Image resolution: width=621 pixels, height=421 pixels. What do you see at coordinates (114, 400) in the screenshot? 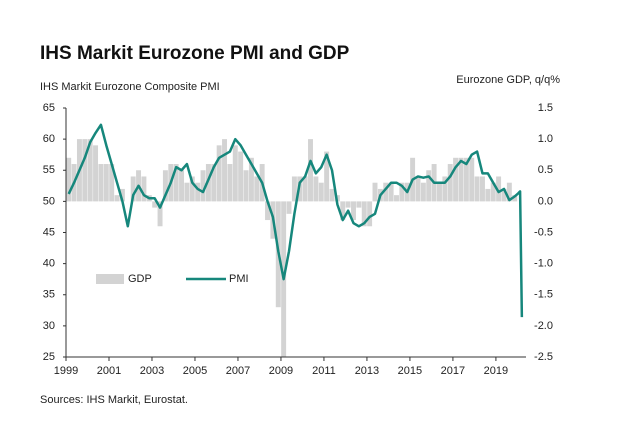
I see `source: Sources: IHS Markit, Eurostat.` at bounding box center [114, 400].